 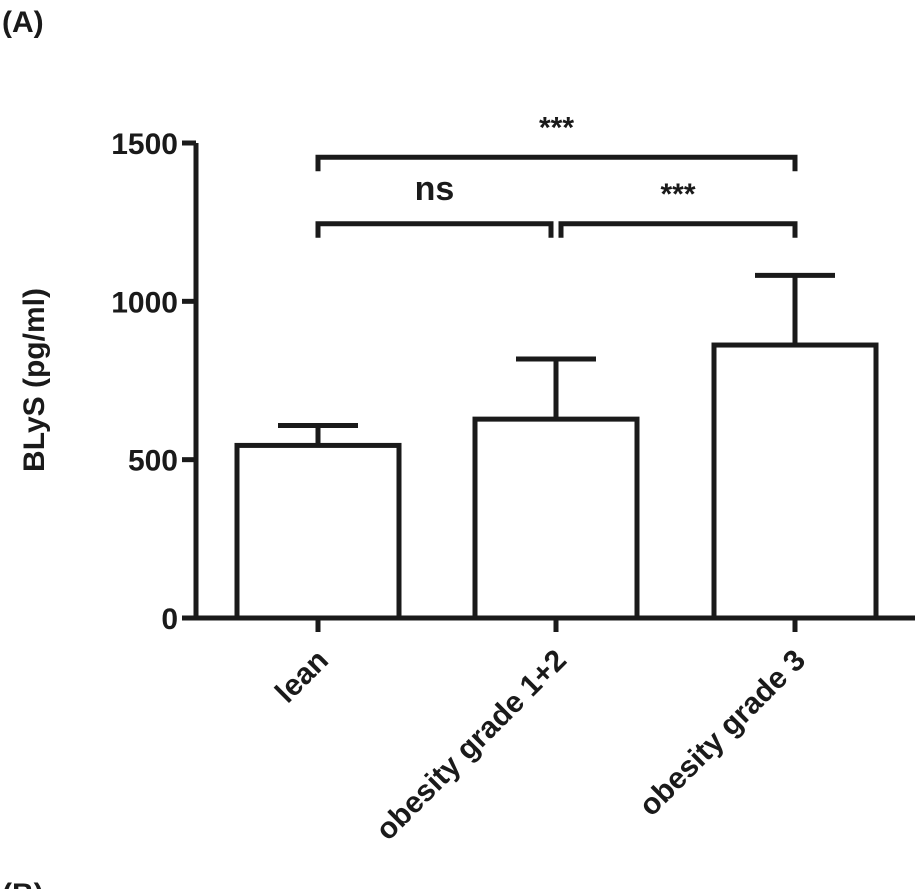 I want to click on y-tick-label-2: 1000, so click(x=144, y=302).